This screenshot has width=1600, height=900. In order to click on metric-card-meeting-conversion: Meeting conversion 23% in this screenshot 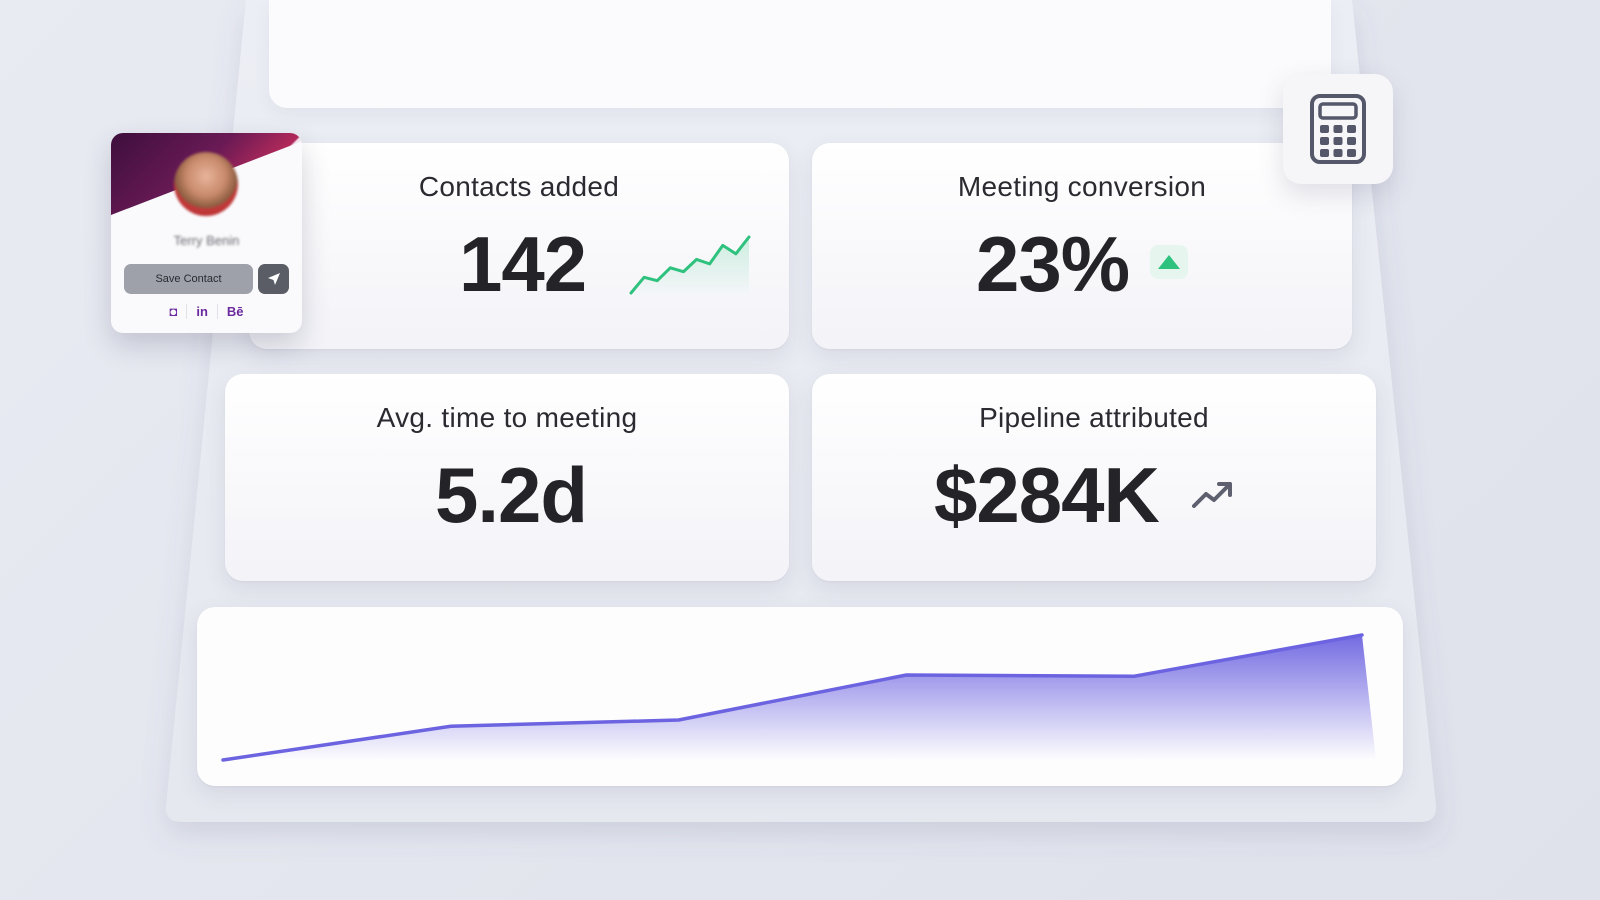, I will do `click(1082, 246)`.